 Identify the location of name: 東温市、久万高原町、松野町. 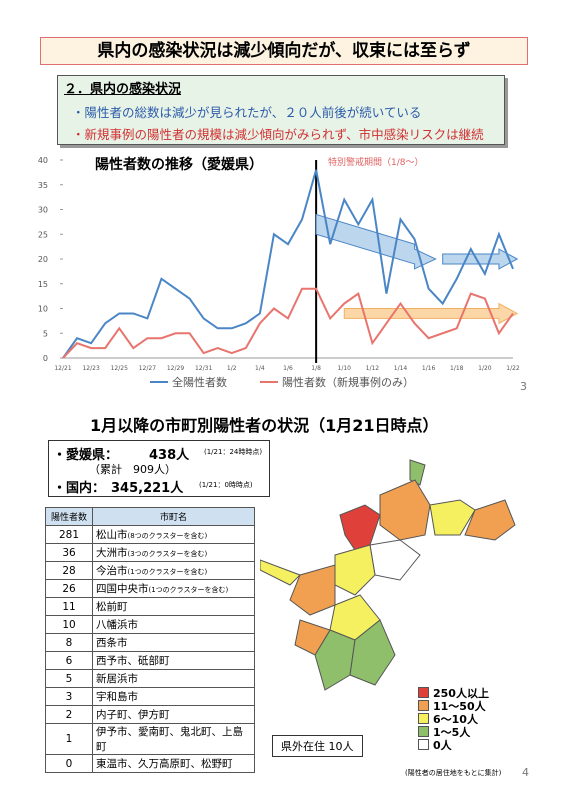
(164, 764).